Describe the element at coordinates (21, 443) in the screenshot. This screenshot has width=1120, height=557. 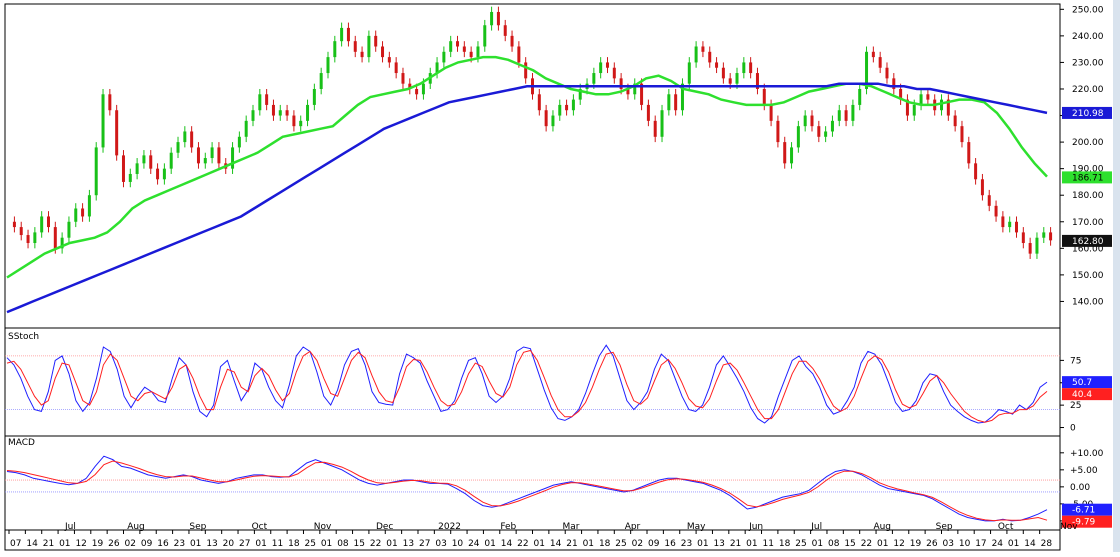
I see `macd-panel-title: MACD` at that location.